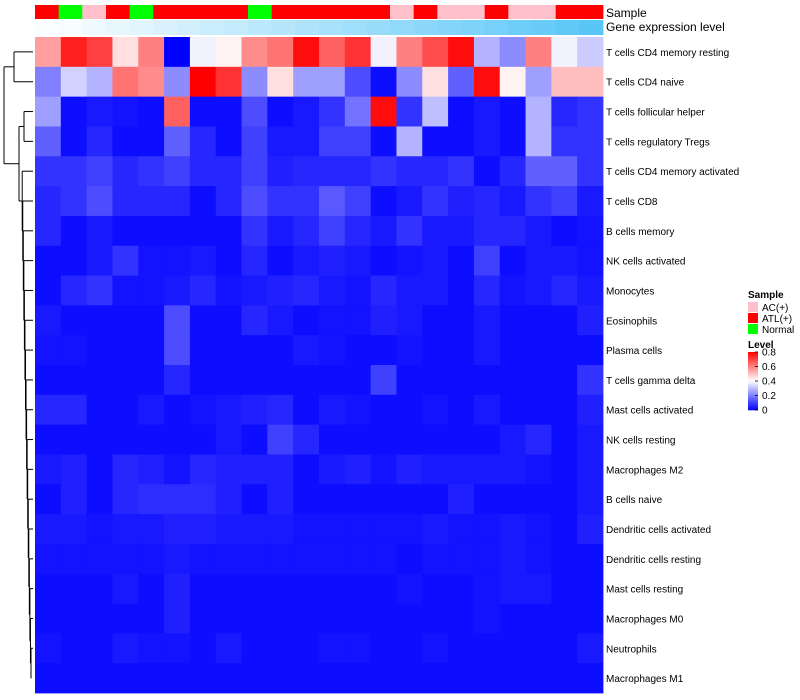 Image resolution: width=800 pixels, height=700 pixels. I want to click on row-dendrogram, so click(18, 365).